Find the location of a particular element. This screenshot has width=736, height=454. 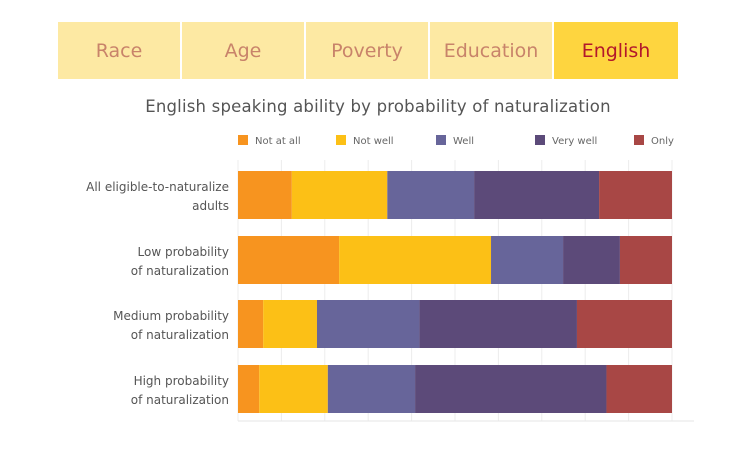

tab-bar: Race Age Poverty Education English is located at coordinates (368, 50).